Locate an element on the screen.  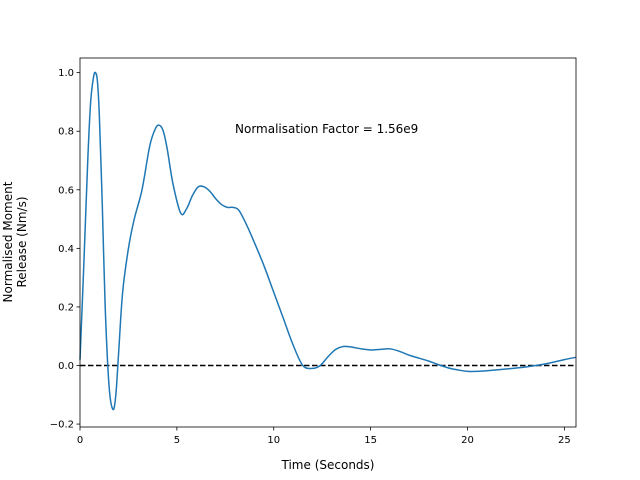
y-tick-label: 0.4 is located at coordinates (66, 249).